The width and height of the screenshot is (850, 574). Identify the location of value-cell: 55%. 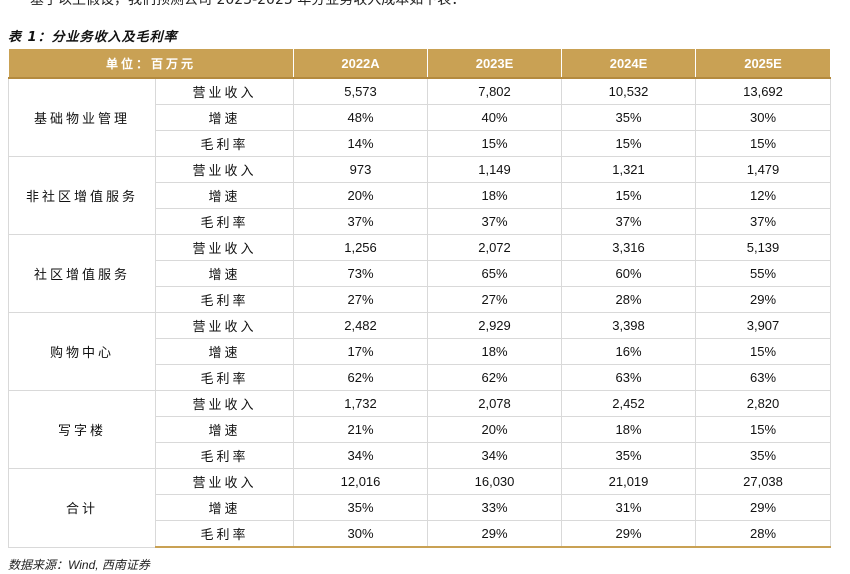
(763, 273).